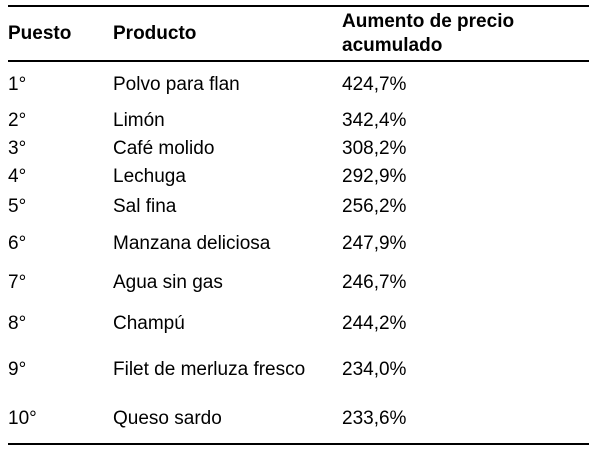 The height and width of the screenshot is (454, 601). Describe the element at coordinates (17, 369) in the screenshot. I see `cell-puesto: 9°` at that location.